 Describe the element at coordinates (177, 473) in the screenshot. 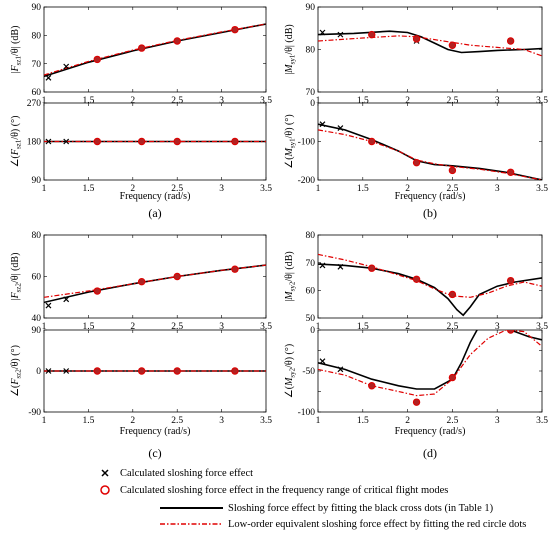

I see `legend-item-cross: Calculated sloshing force effect` at that location.